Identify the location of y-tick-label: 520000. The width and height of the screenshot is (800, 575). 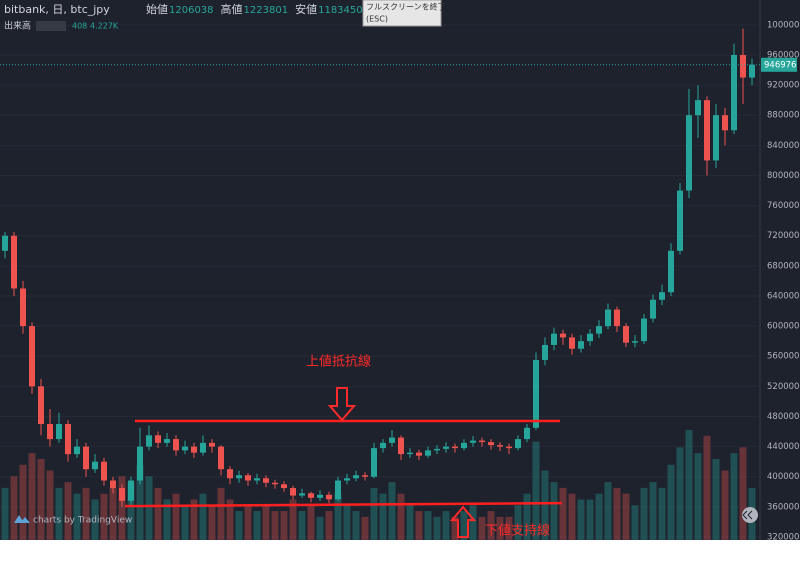
(783, 387).